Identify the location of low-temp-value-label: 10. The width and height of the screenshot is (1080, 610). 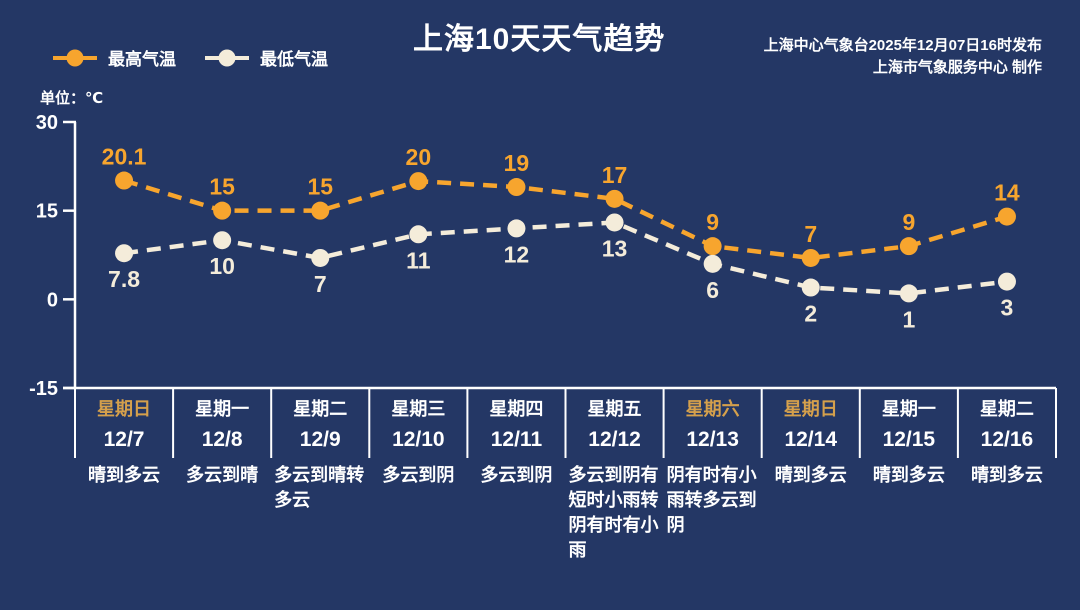
(222, 266).